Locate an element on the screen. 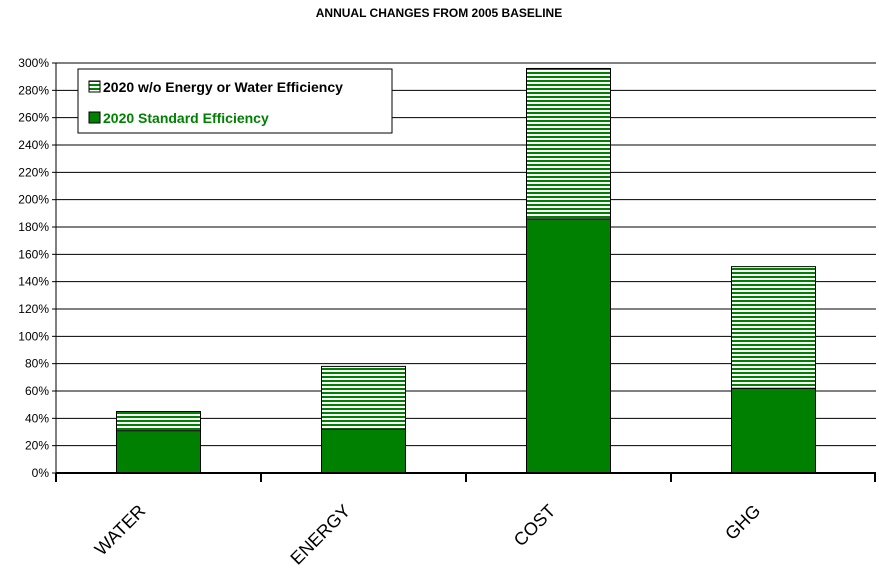  x-tick-label: ENERGY is located at coordinates (320, 535).